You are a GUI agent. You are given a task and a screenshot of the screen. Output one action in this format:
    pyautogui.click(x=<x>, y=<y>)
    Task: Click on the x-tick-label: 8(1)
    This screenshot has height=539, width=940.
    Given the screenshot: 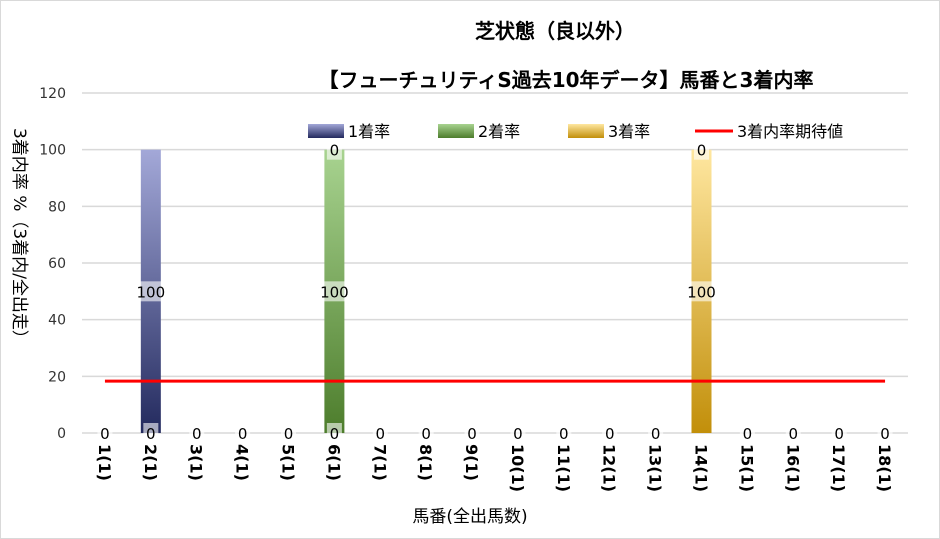 What is the action you would take?
    pyautogui.click(x=425, y=462)
    